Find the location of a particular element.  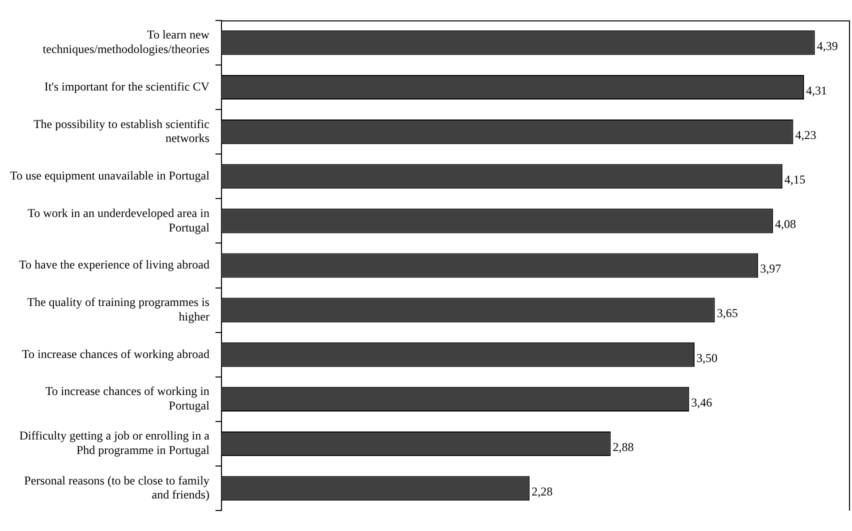

y-tick-label: To increase chances of working abroad is located at coordinates (116, 353).